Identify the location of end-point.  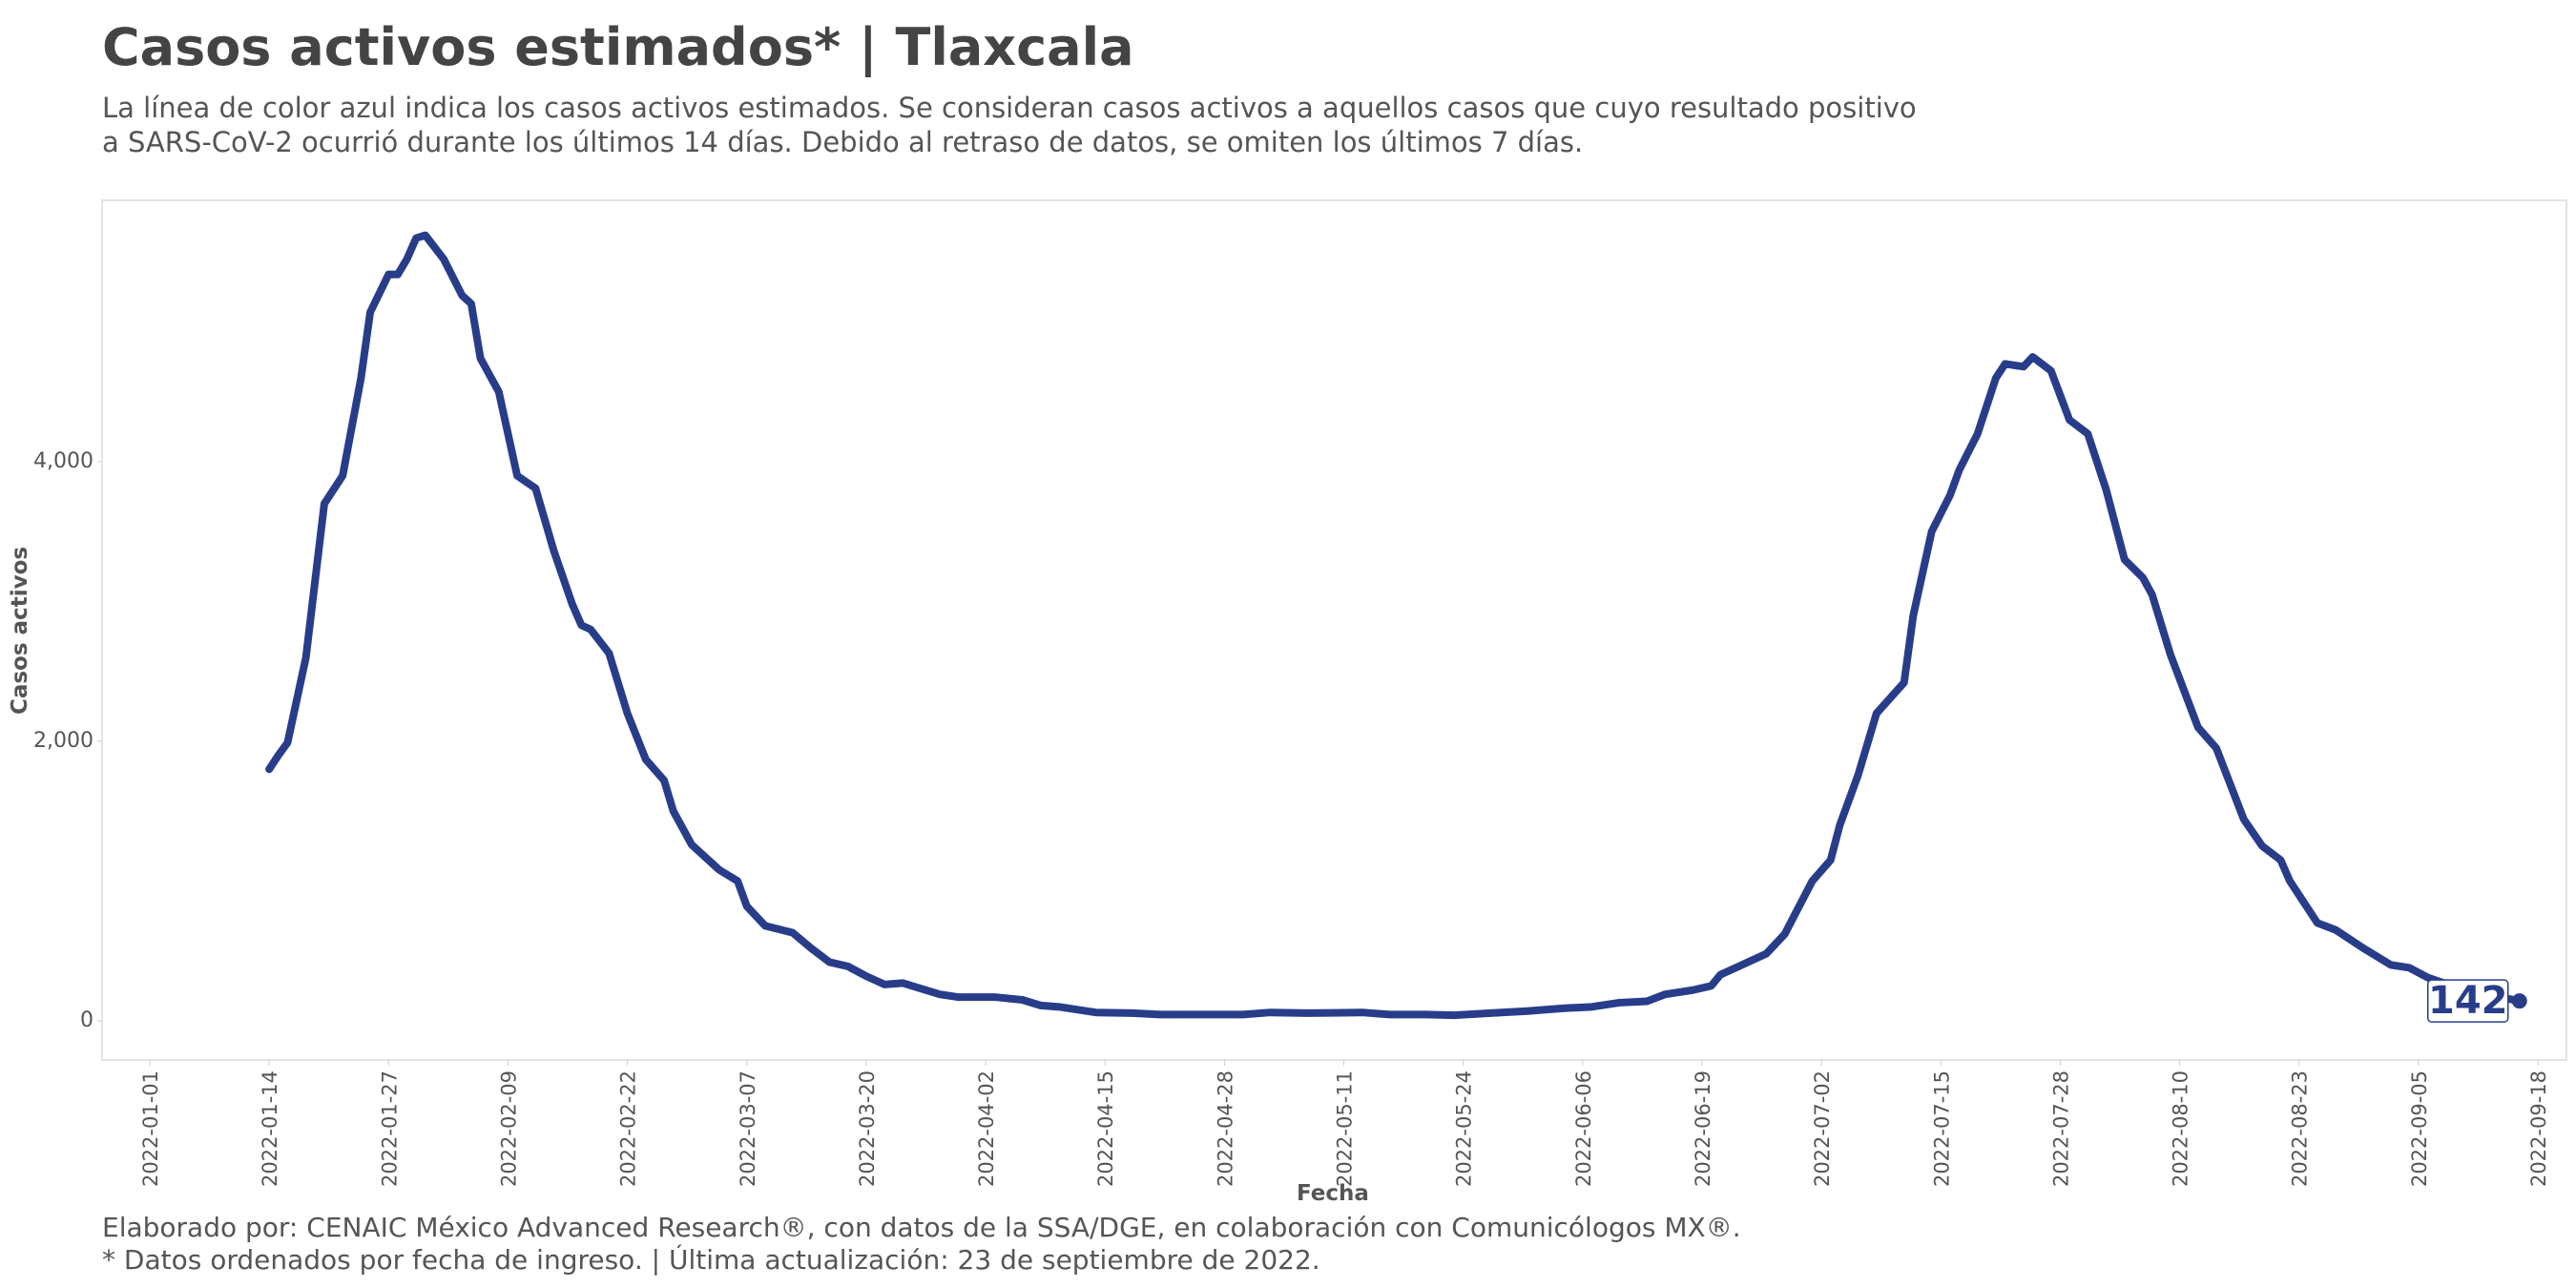
(2519, 1001).